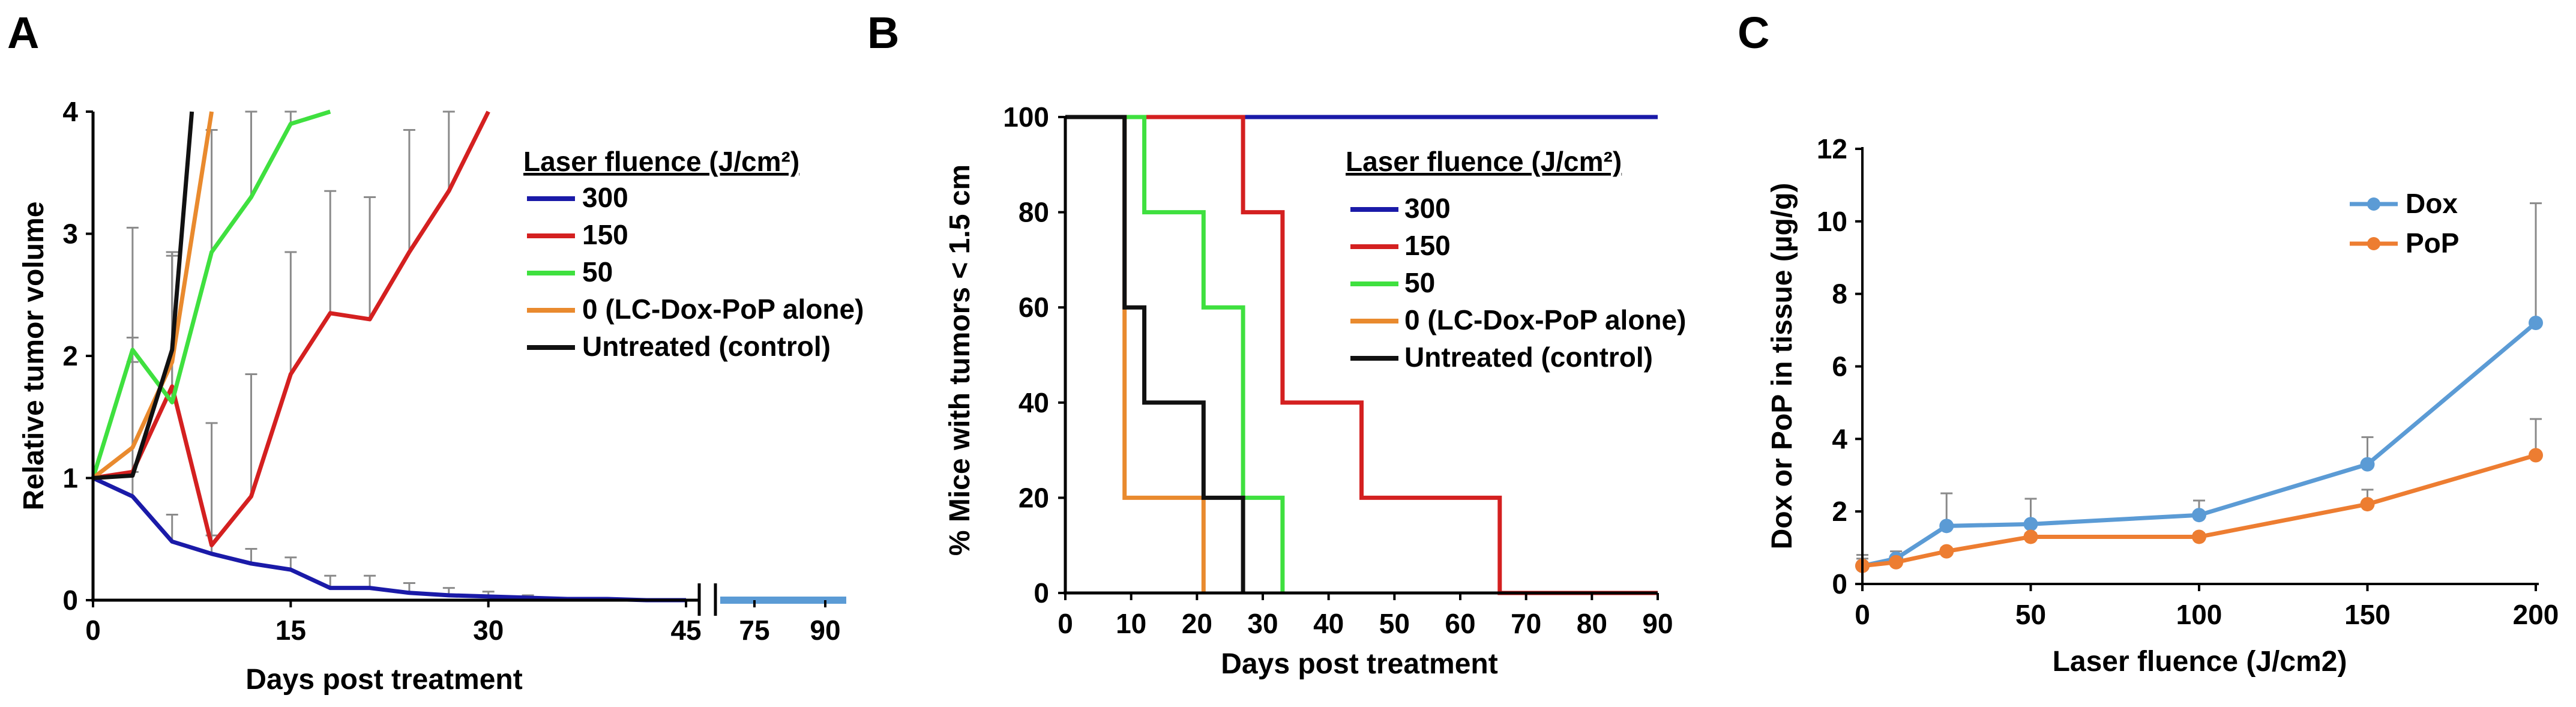  I want to click on c-series-dox, so click(2200, 444).